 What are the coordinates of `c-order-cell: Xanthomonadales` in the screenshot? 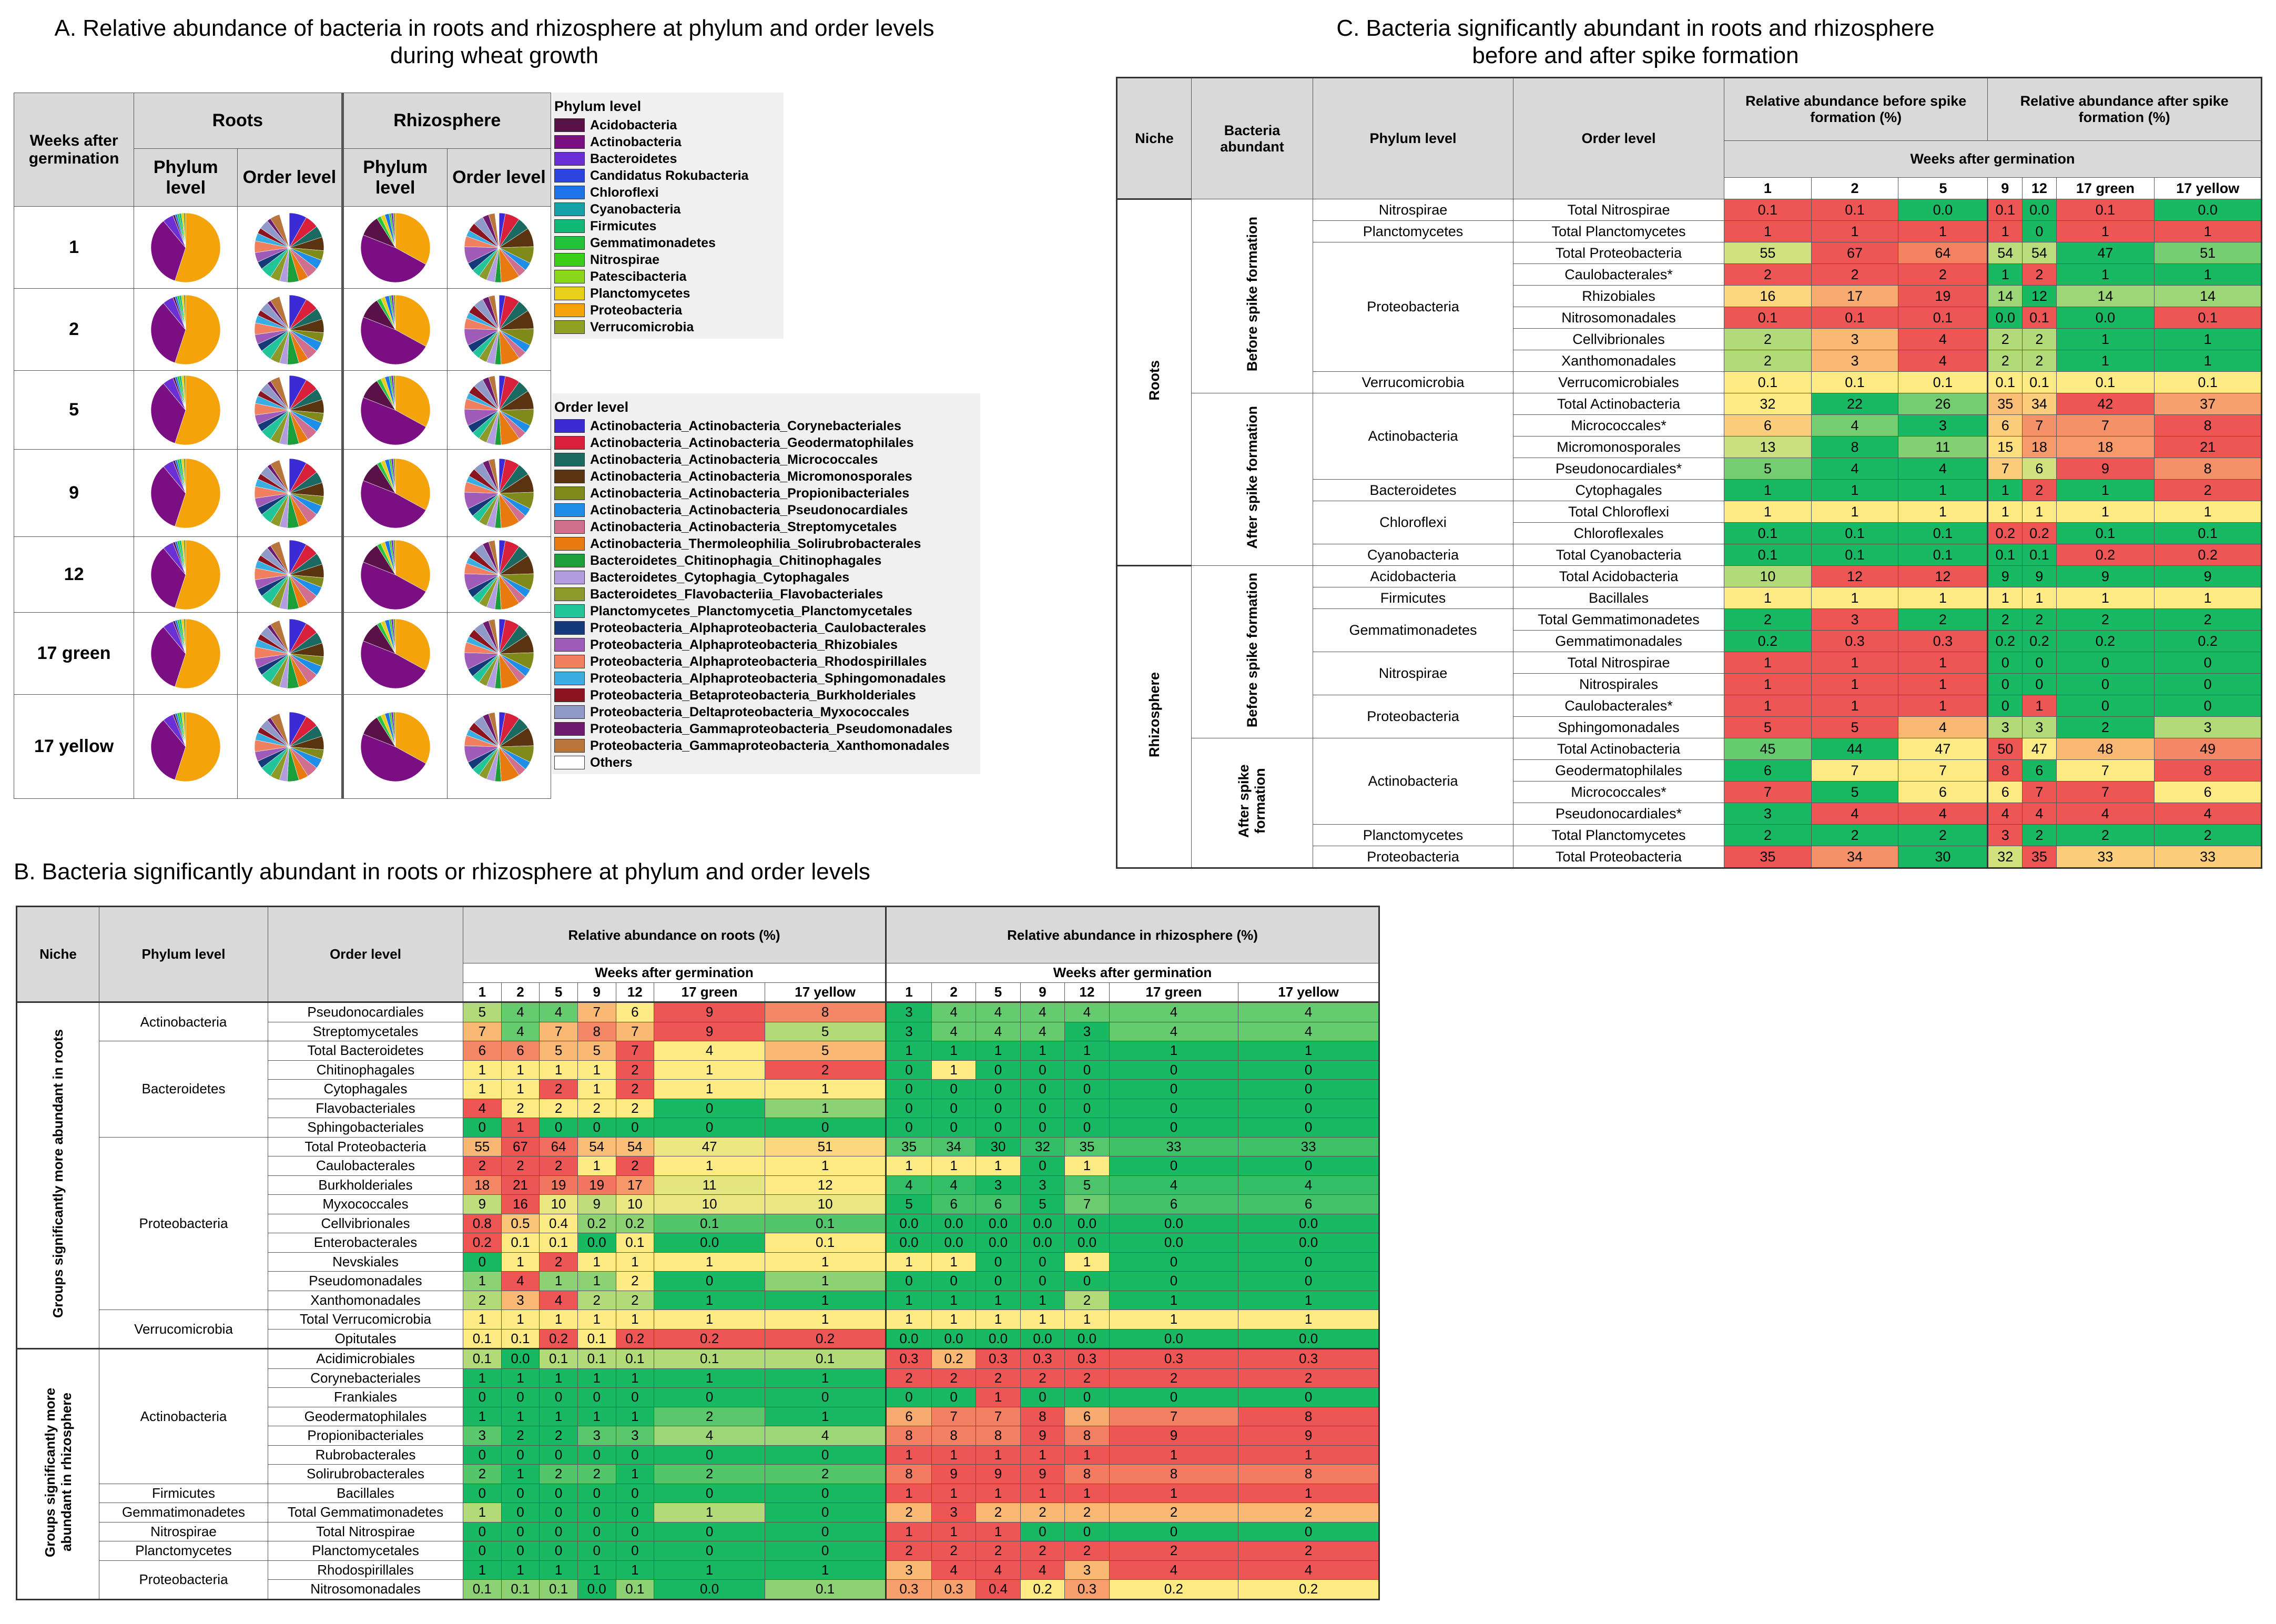 It's located at (1618, 361).